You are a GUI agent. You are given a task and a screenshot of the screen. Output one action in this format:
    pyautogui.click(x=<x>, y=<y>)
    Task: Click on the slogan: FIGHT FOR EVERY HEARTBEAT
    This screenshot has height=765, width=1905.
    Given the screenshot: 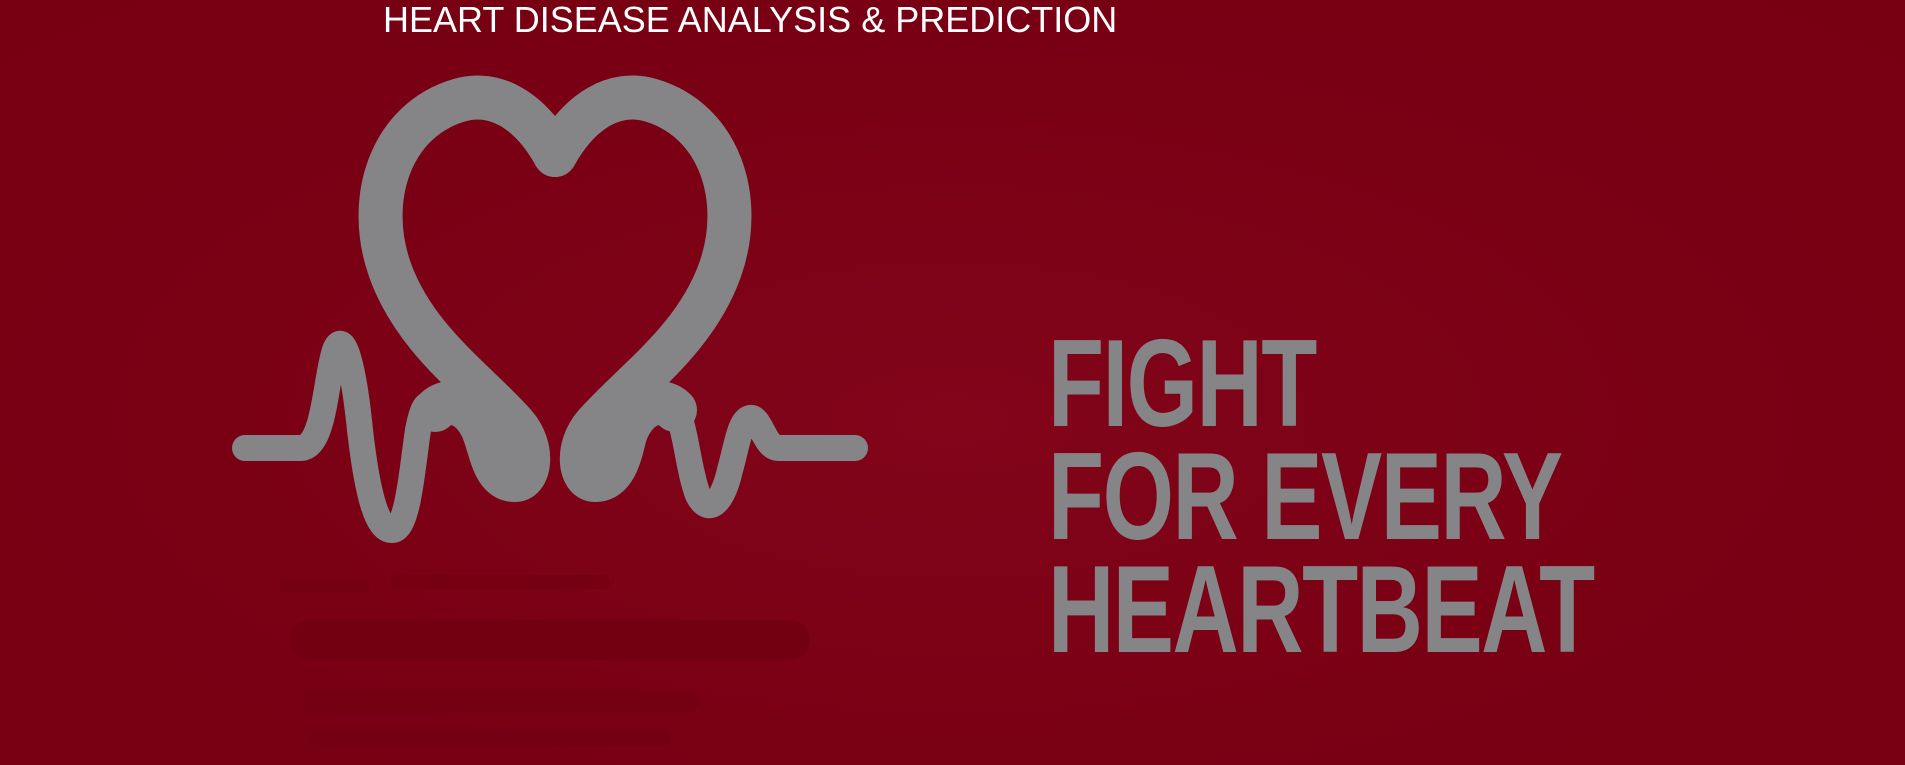 What is the action you would take?
    pyautogui.click(x=1321, y=497)
    